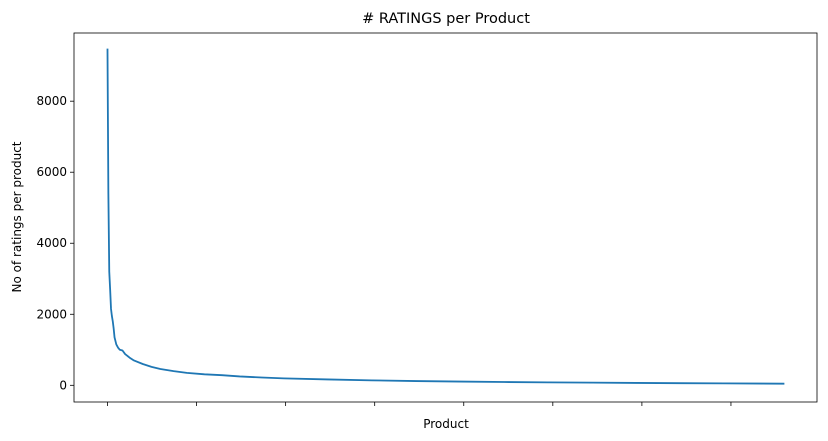 This screenshot has height=441, width=828. What do you see at coordinates (446, 19) in the screenshot?
I see `chart-title: # RATINGS per Product` at bounding box center [446, 19].